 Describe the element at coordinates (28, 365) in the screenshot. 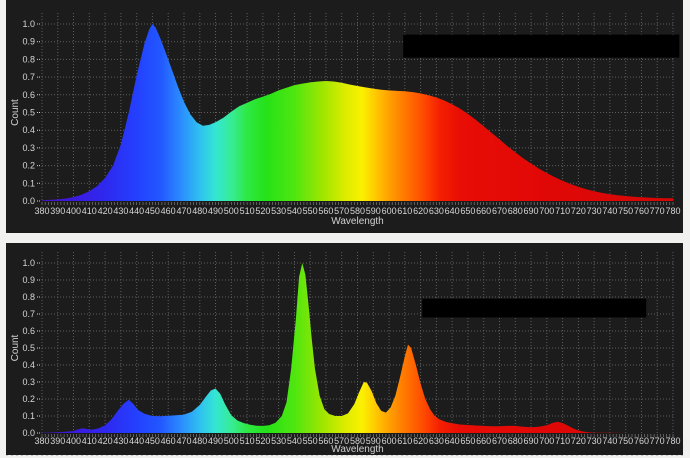

I see `y-tick-label: 0.4` at that location.